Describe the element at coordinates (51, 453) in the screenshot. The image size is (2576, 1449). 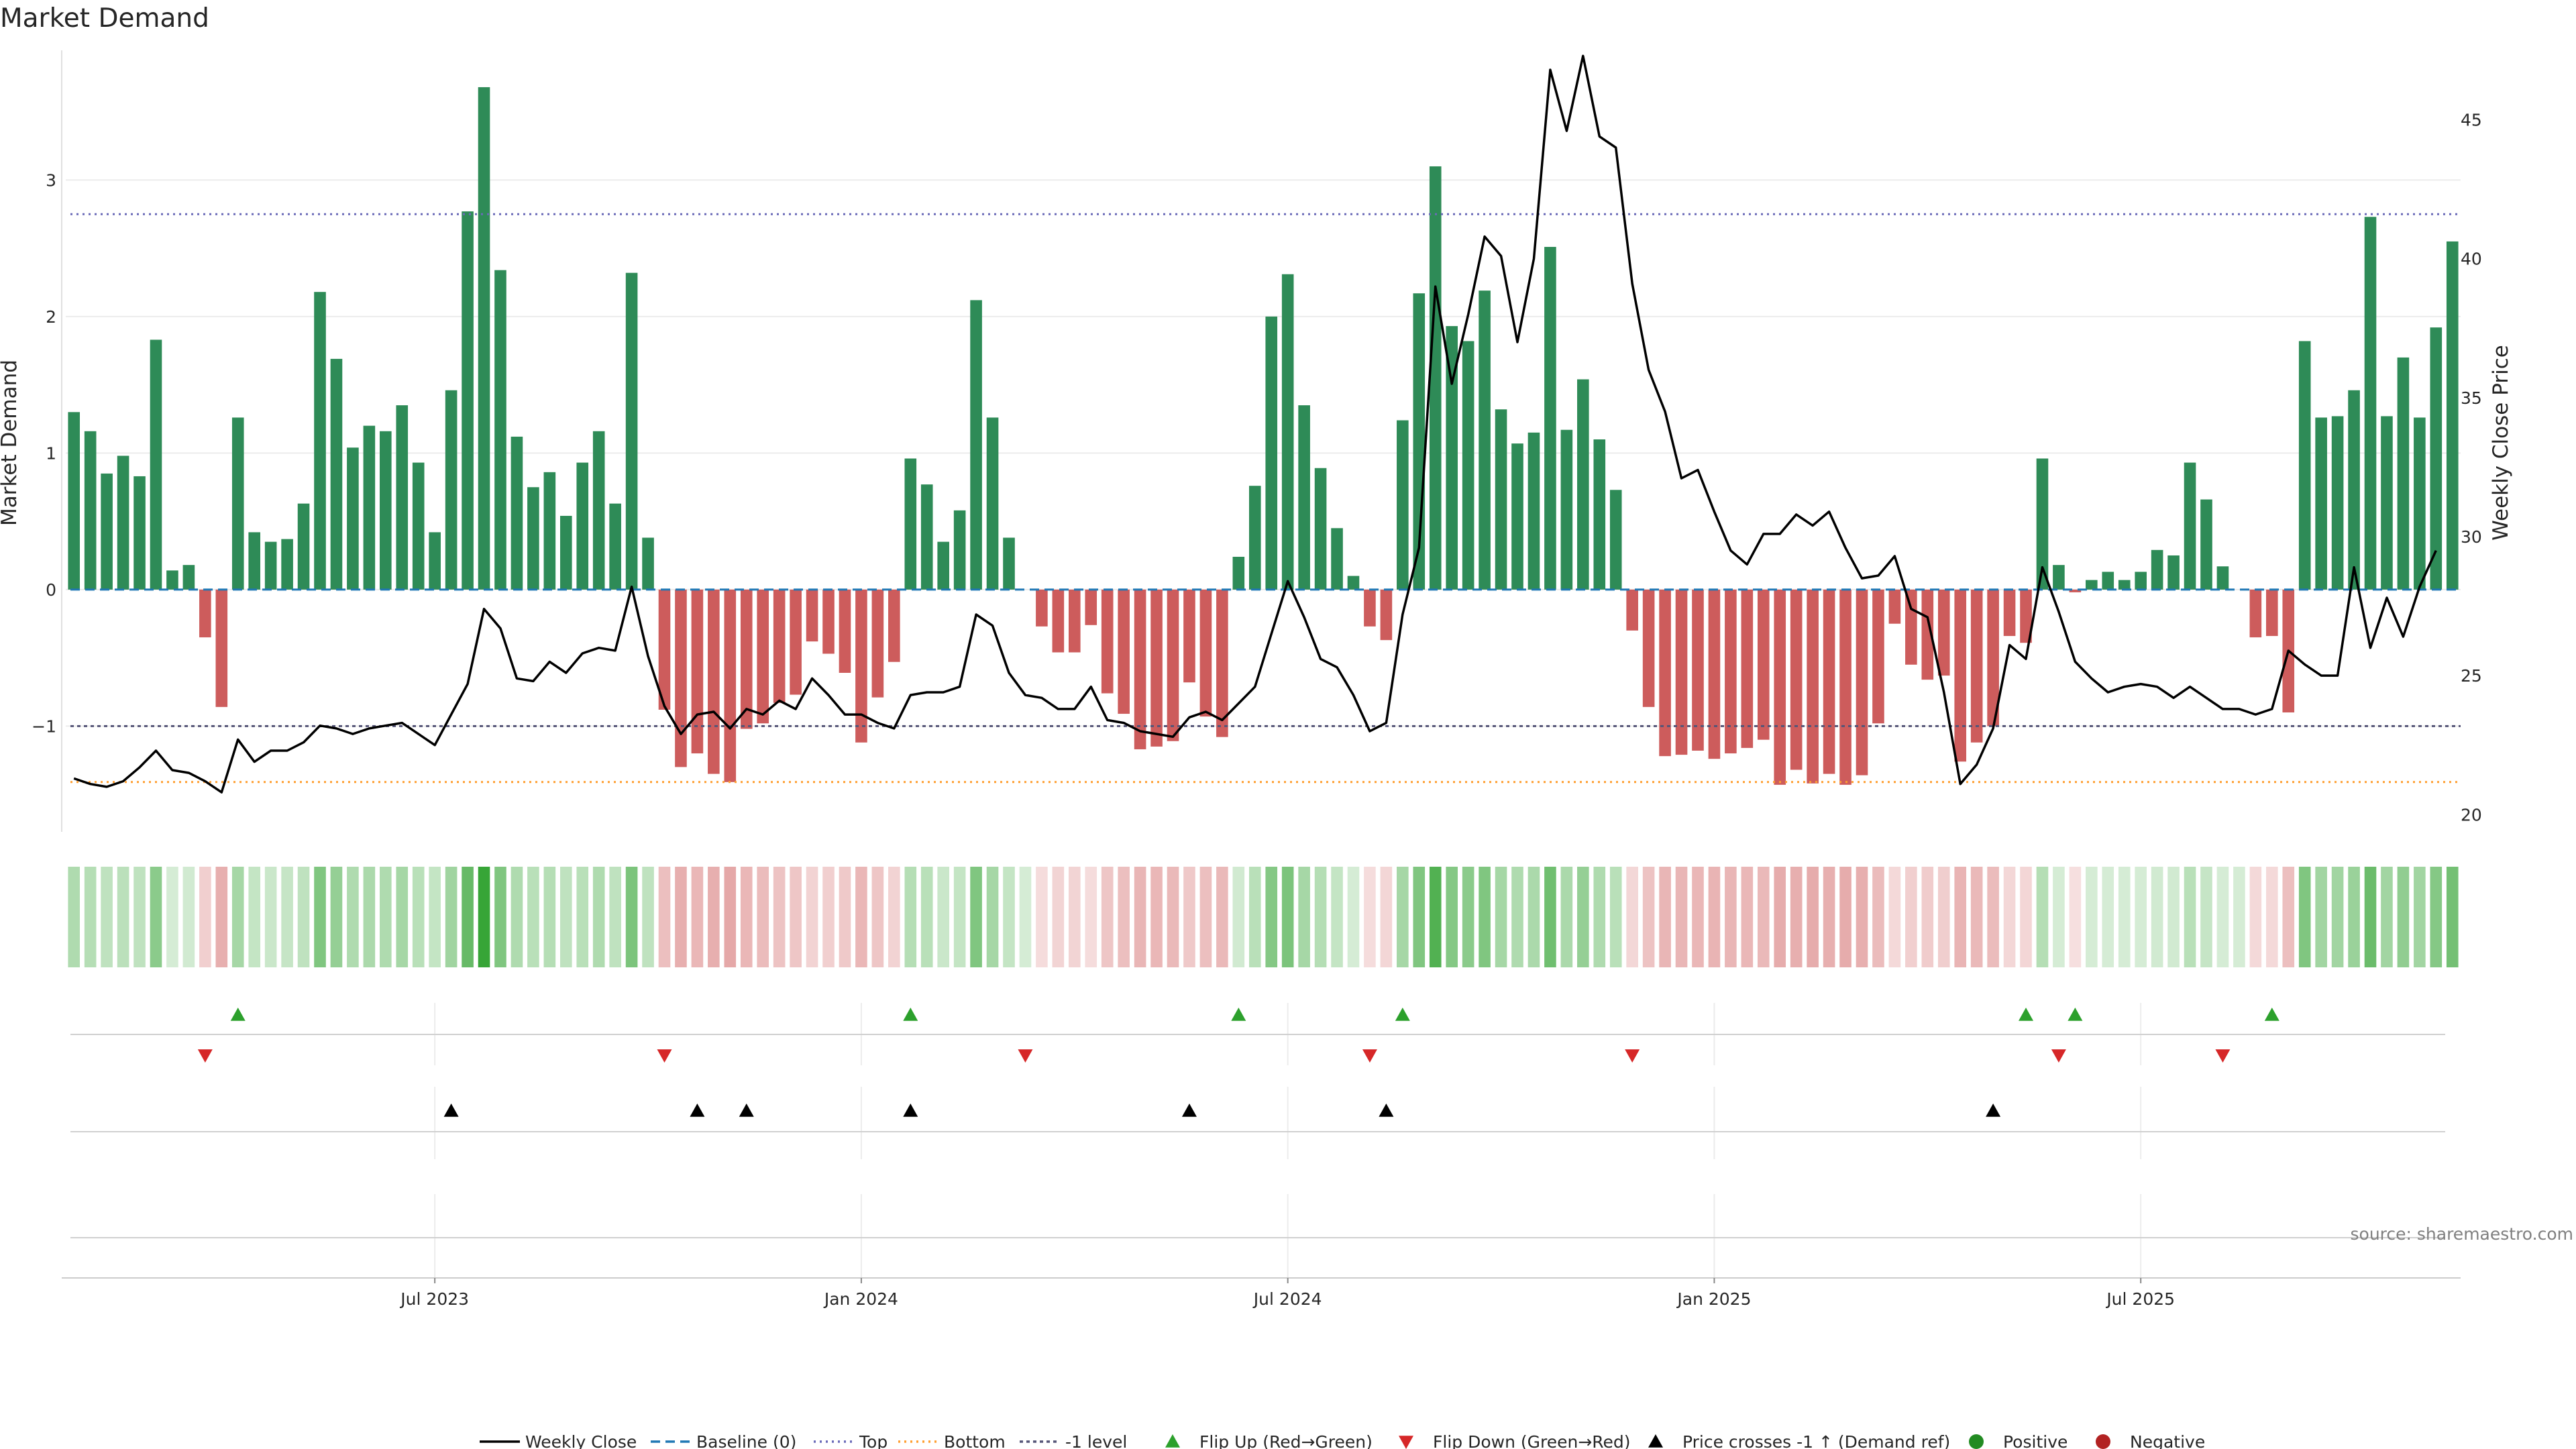
I see `y-left-tick-label: 1` at that location.